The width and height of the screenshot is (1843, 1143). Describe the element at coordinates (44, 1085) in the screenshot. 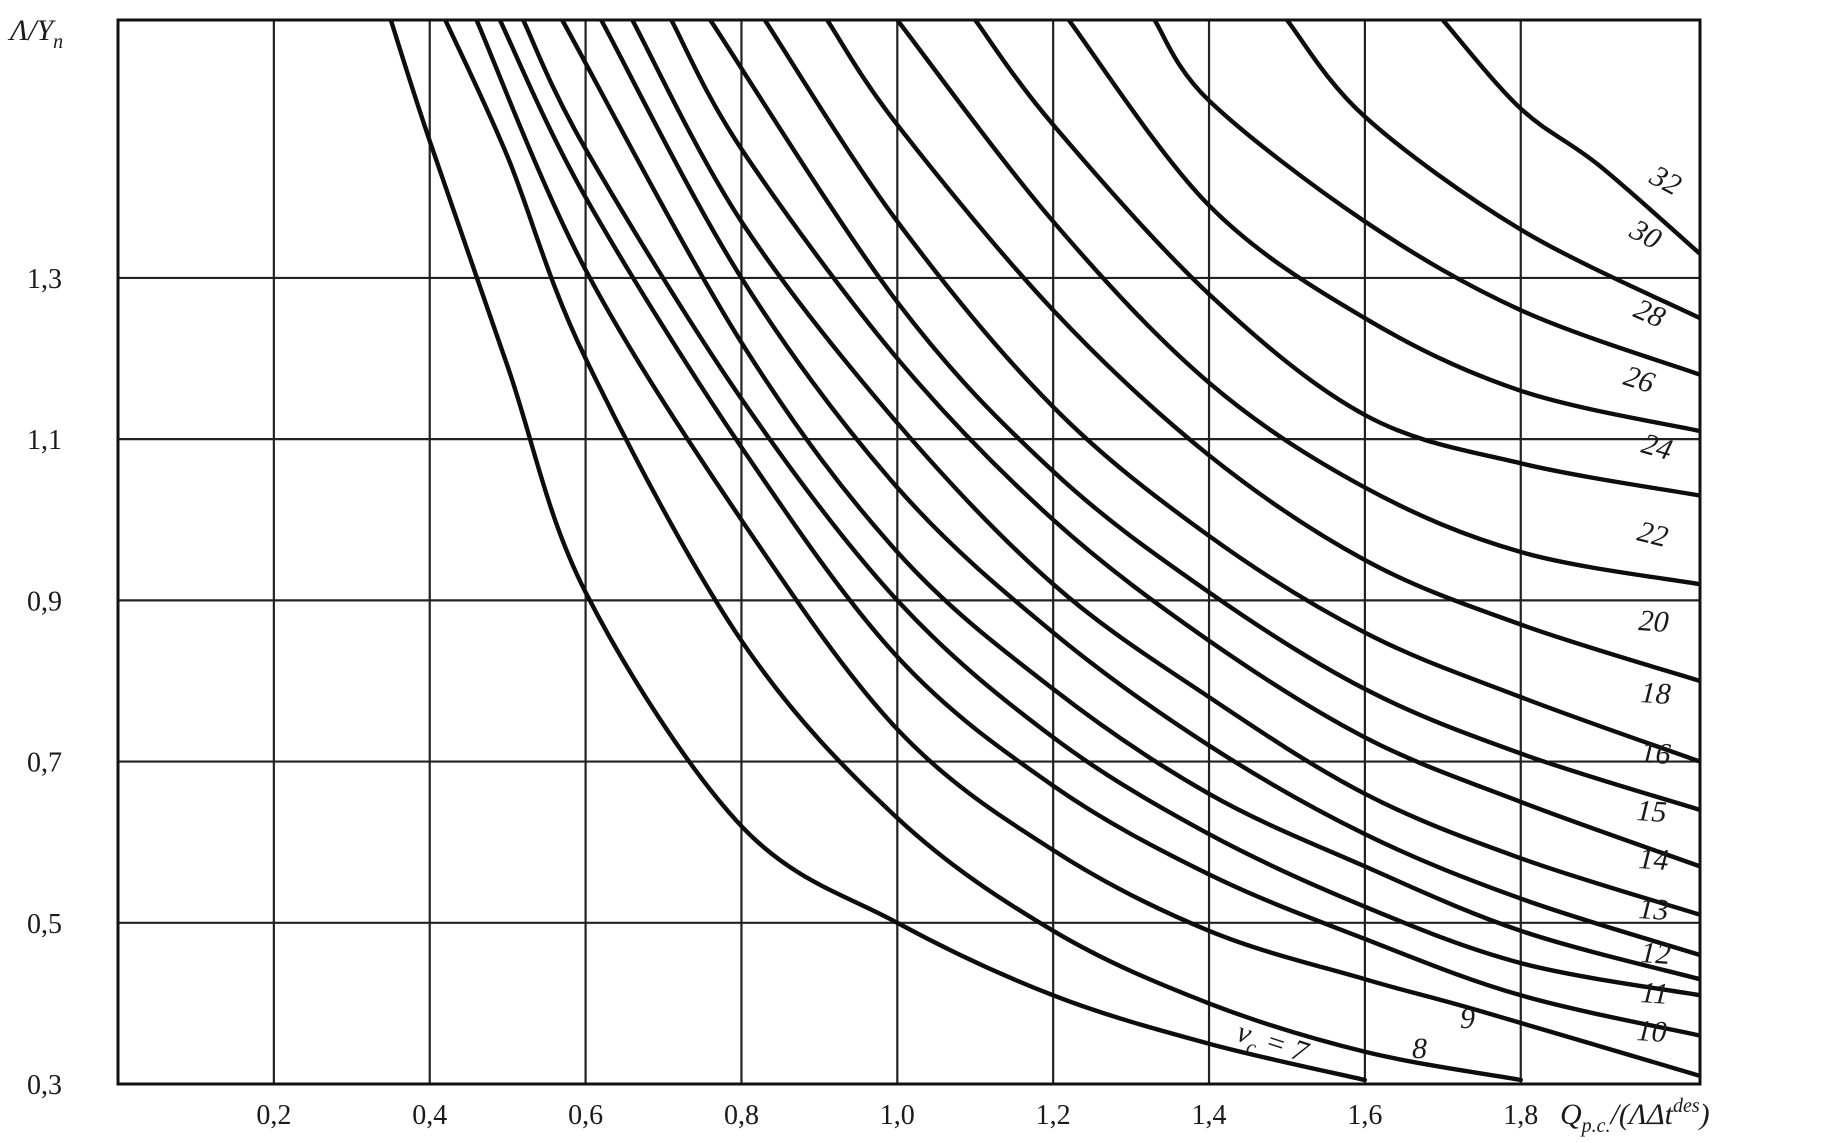

I see `y-tick-label: 0,3` at that location.